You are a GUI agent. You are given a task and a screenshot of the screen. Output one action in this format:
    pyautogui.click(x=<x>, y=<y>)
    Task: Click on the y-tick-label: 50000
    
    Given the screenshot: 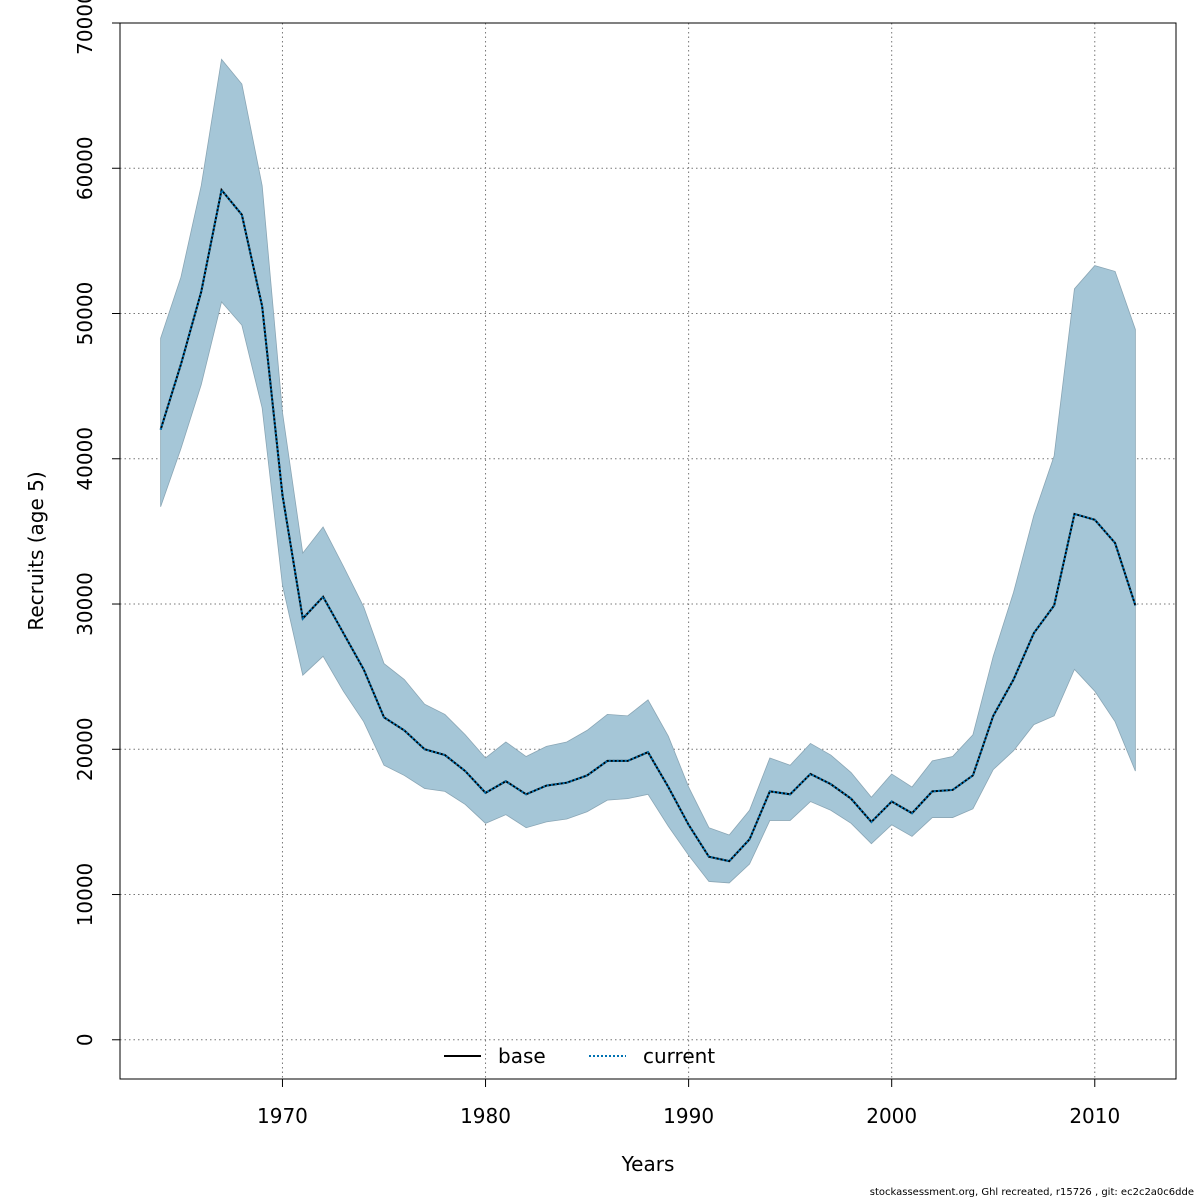 What is the action you would take?
    pyautogui.click(x=85, y=314)
    